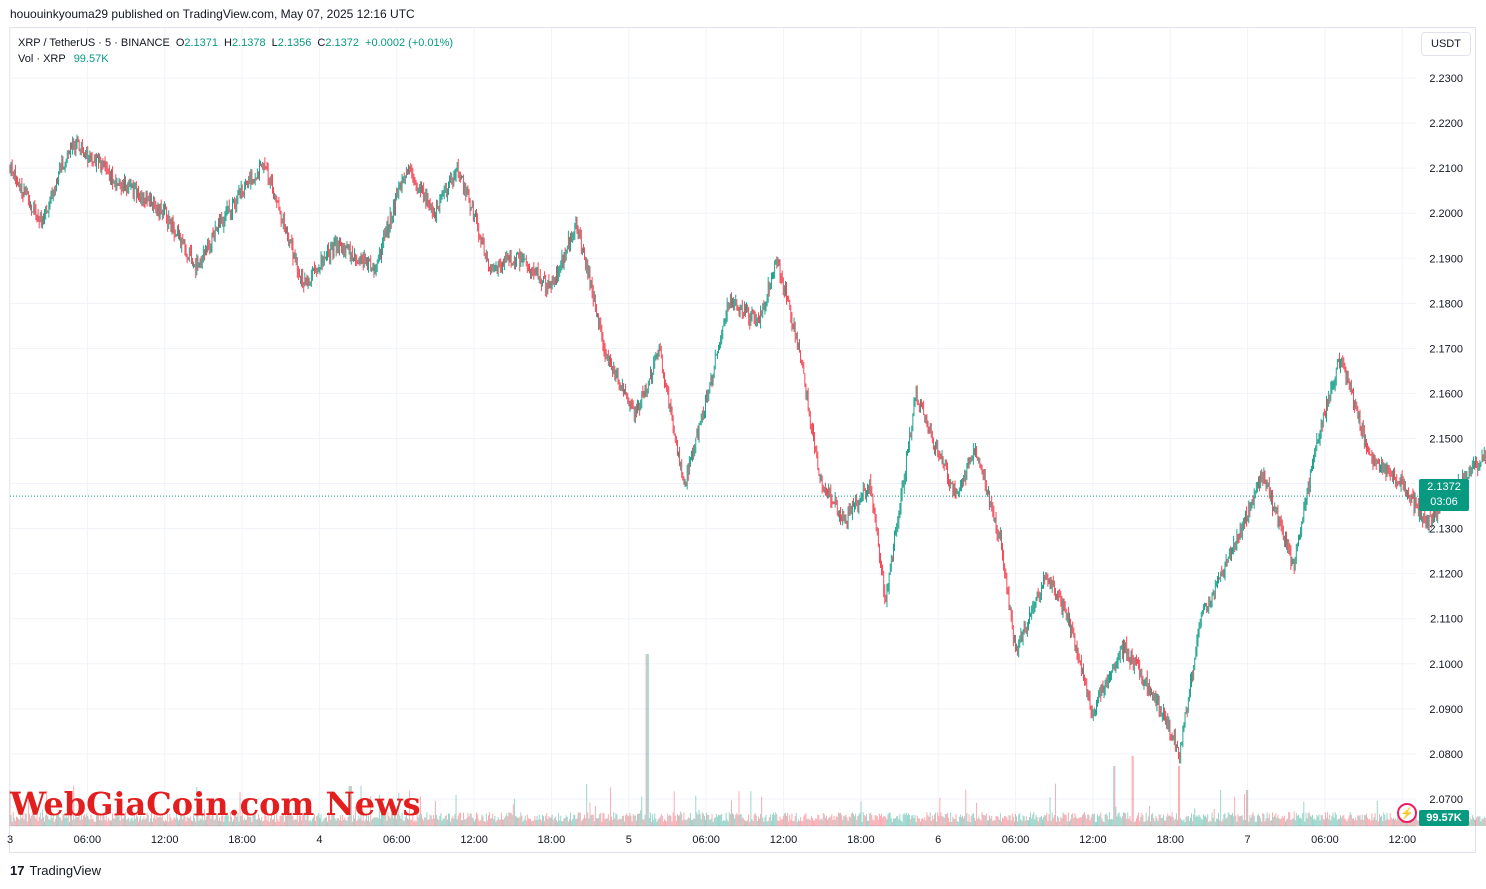 This screenshot has height=889, width=1486. Describe the element at coordinates (409, 43) in the screenshot. I see `change-value: +0.0002 (+0.01%)` at that location.